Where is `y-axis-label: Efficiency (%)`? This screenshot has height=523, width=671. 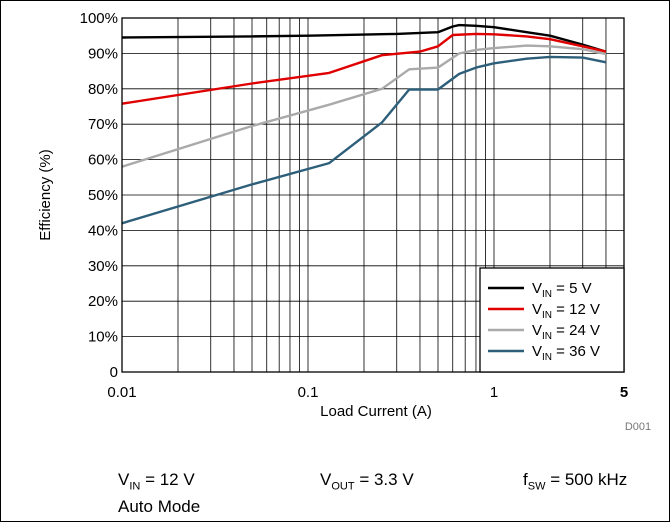 y-axis-label: Efficiency (%) is located at coordinates (45, 194).